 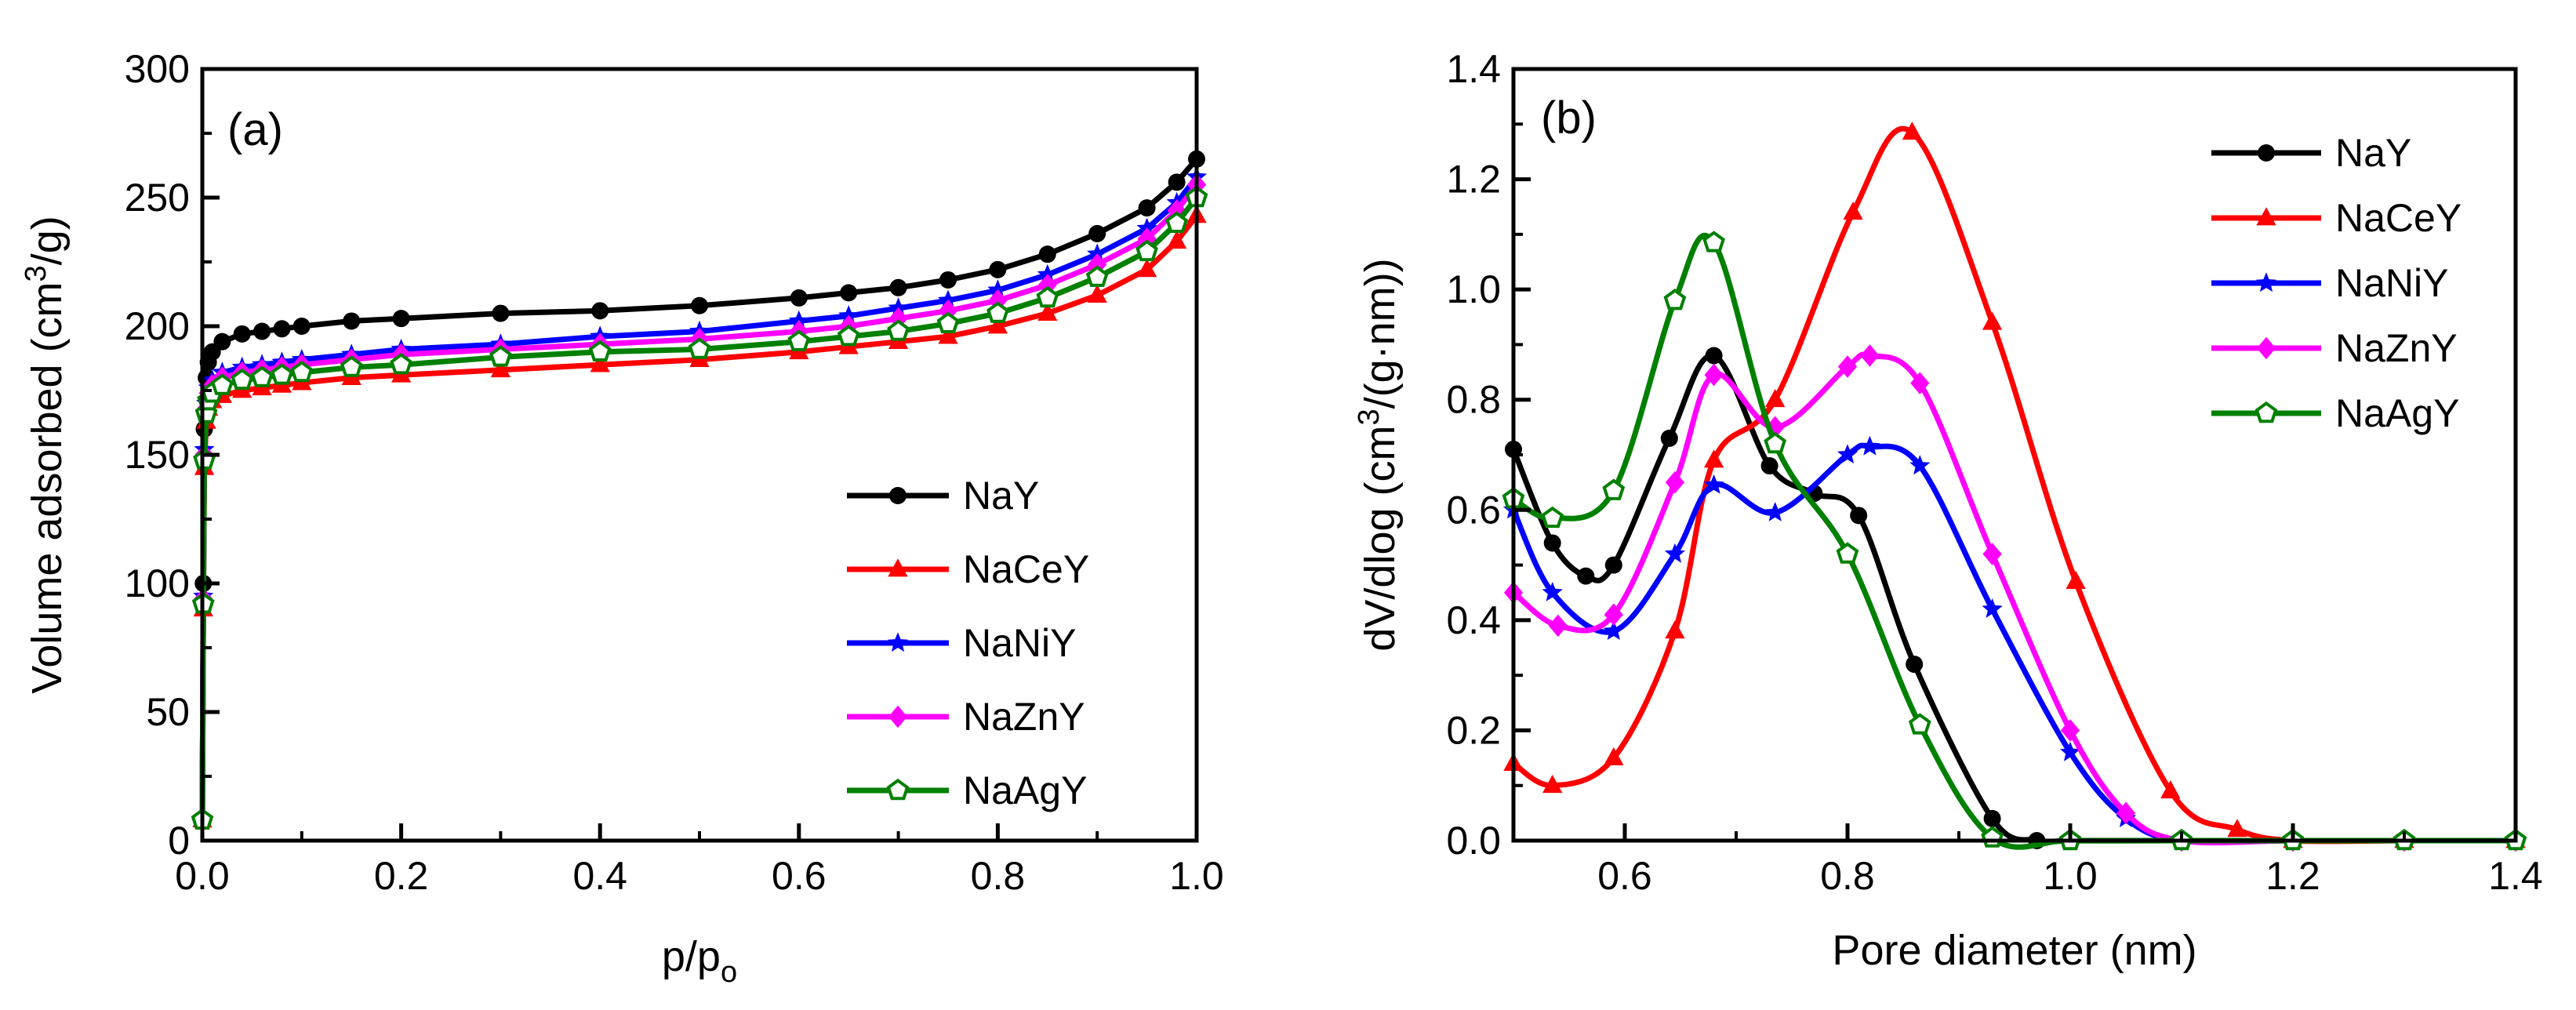 What do you see at coordinates (202, 876) in the screenshot?
I see `x-tick-label: 0.0` at bounding box center [202, 876].